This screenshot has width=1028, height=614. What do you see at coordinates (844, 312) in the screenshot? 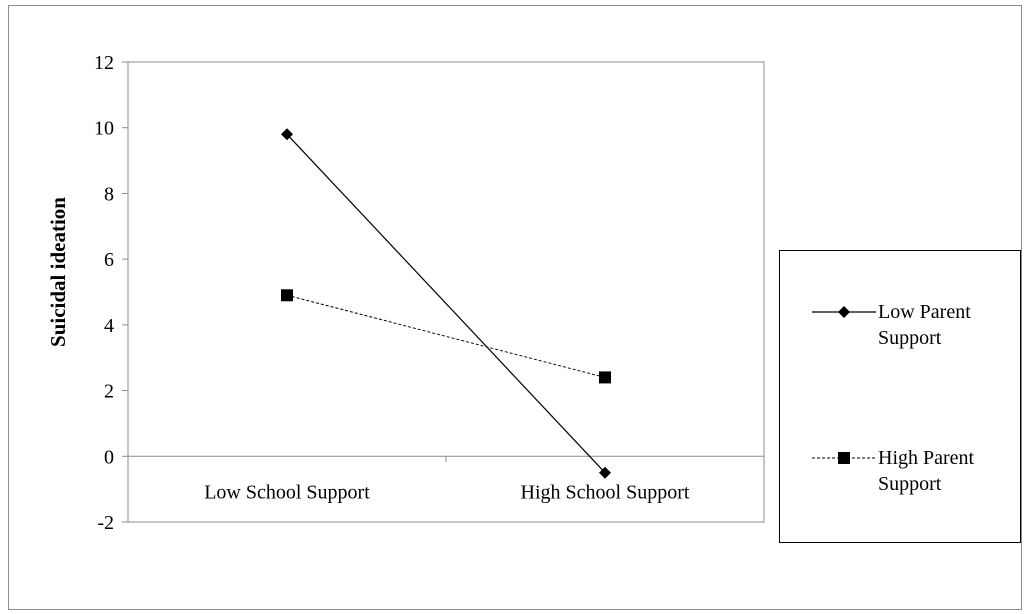
I see `legend-swatch-low-parent-support` at bounding box center [844, 312].